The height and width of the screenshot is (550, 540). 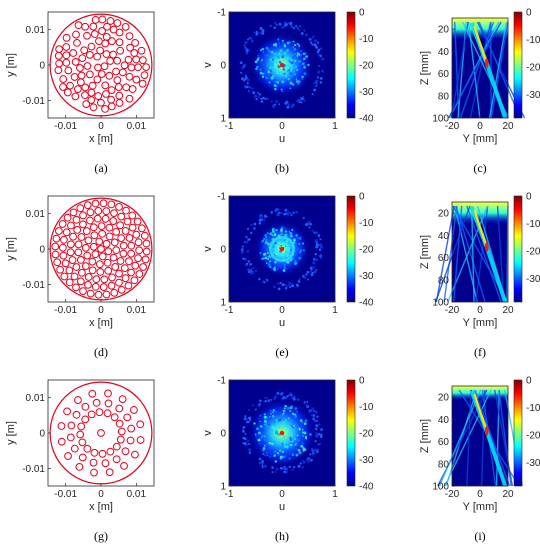 What do you see at coordinates (362, 13) in the screenshot?
I see `colorbar-tick-label: 0` at bounding box center [362, 13].